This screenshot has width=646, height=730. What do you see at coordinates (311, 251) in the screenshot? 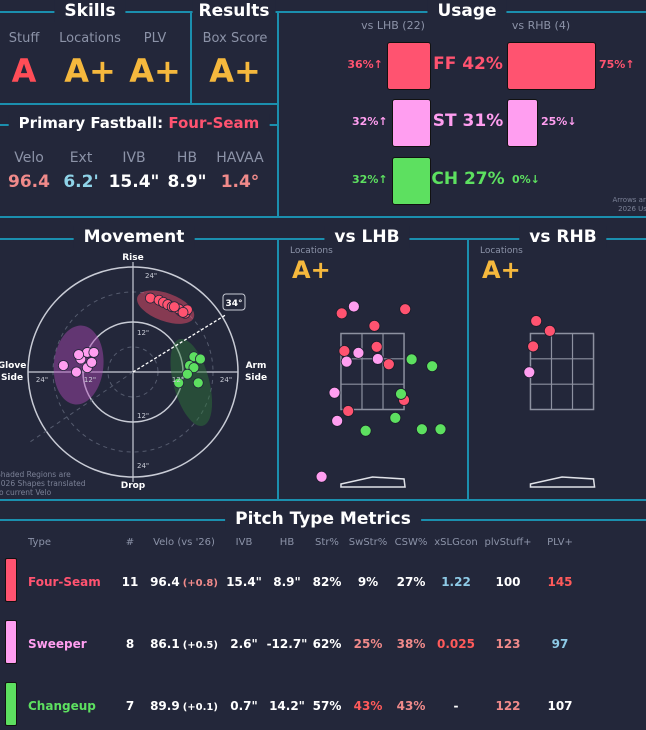
I see `lhb-locations-label: Locations` at bounding box center [311, 251].